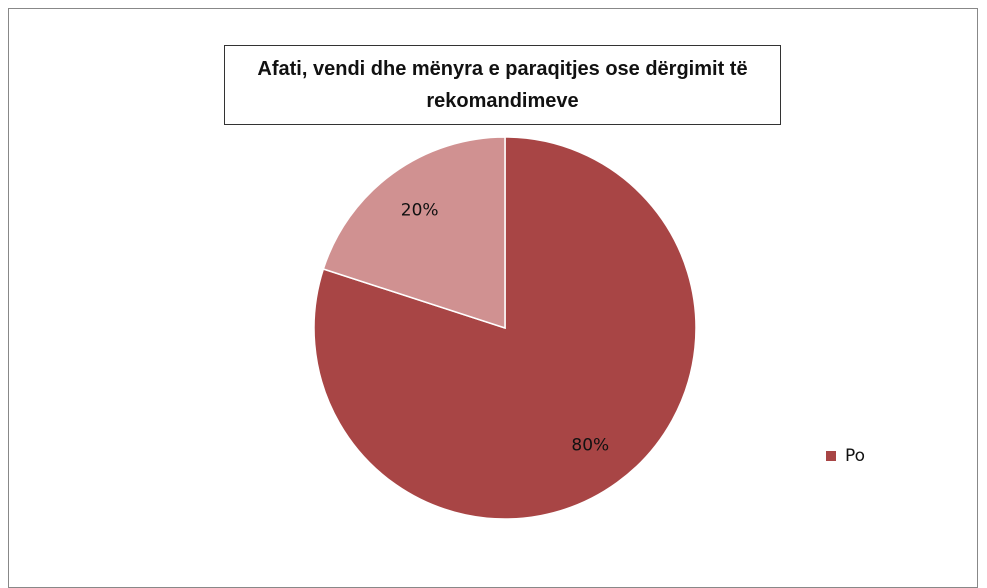 This screenshot has height=588, width=987. Describe the element at coordinates (590, 445) in the screenshot. I see `data-label: 80%` at that location.